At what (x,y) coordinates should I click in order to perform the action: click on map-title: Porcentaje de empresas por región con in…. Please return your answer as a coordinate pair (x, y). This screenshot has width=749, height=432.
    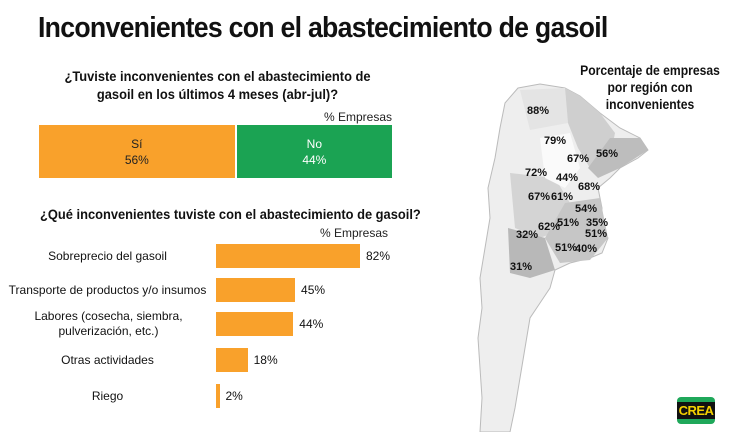
    Looking at the image, I should click on (650, 87).